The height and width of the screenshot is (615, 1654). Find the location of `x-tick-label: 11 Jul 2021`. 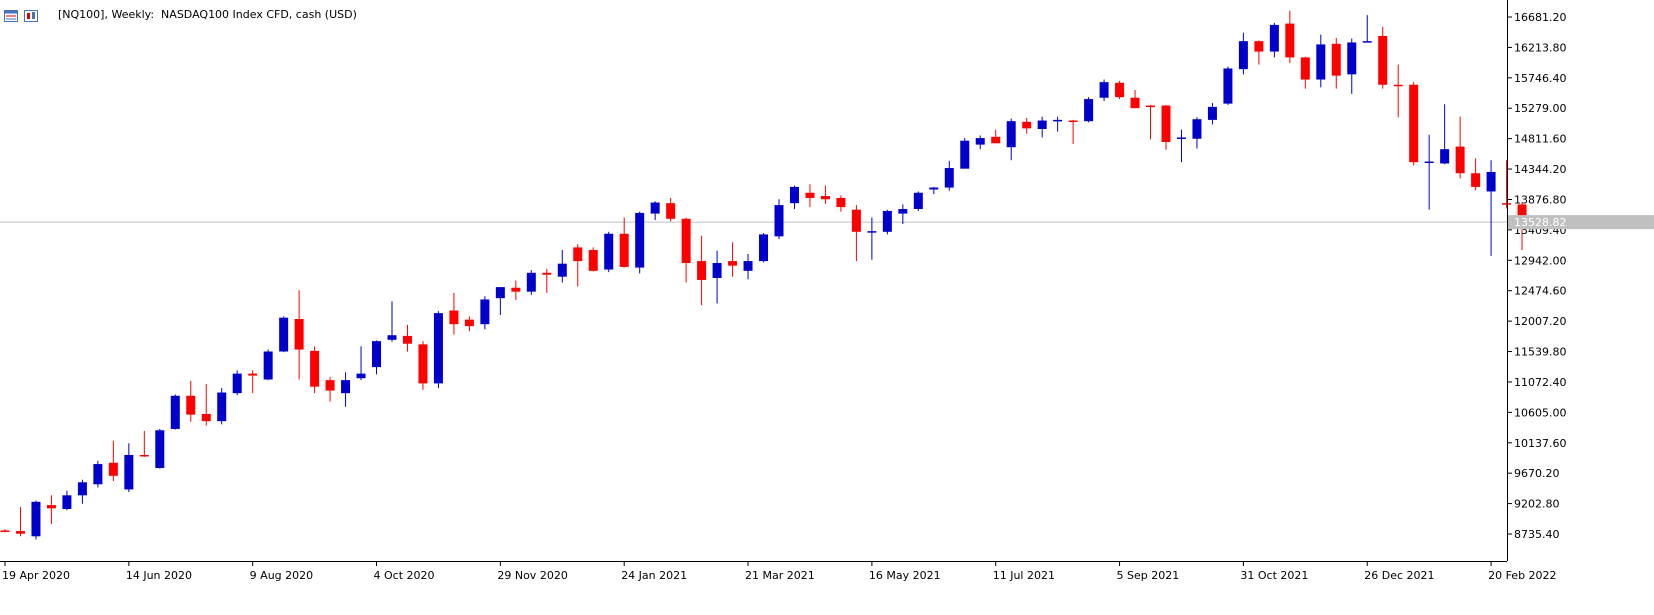

x-tick-label: 11 Jul 2021 is located at coordinates (1024, 575).